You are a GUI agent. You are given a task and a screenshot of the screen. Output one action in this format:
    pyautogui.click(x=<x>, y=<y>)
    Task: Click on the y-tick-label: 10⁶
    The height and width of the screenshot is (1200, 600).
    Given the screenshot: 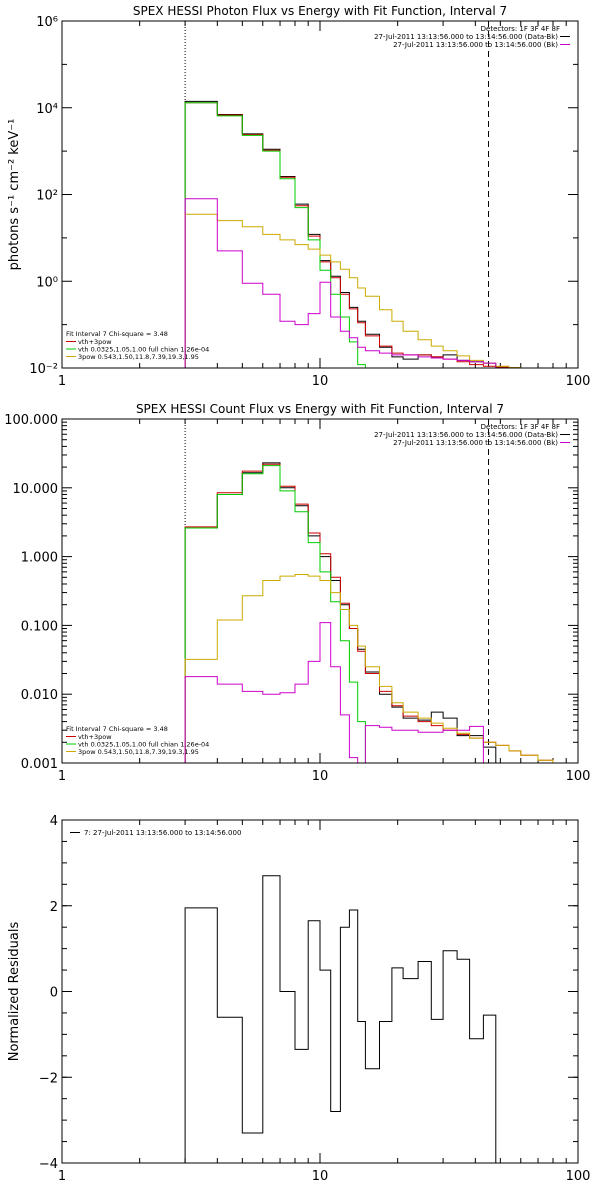 What is the action you would take?
    pyautogui.click(x=47, y=22)
    